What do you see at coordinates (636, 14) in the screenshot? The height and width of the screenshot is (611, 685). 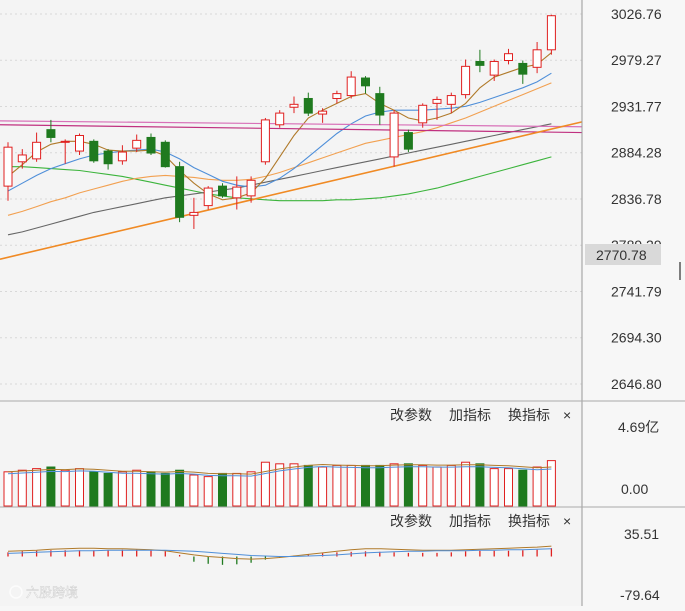 I see `price-tick-label: 3026.76` at bounding box center [636, 14].